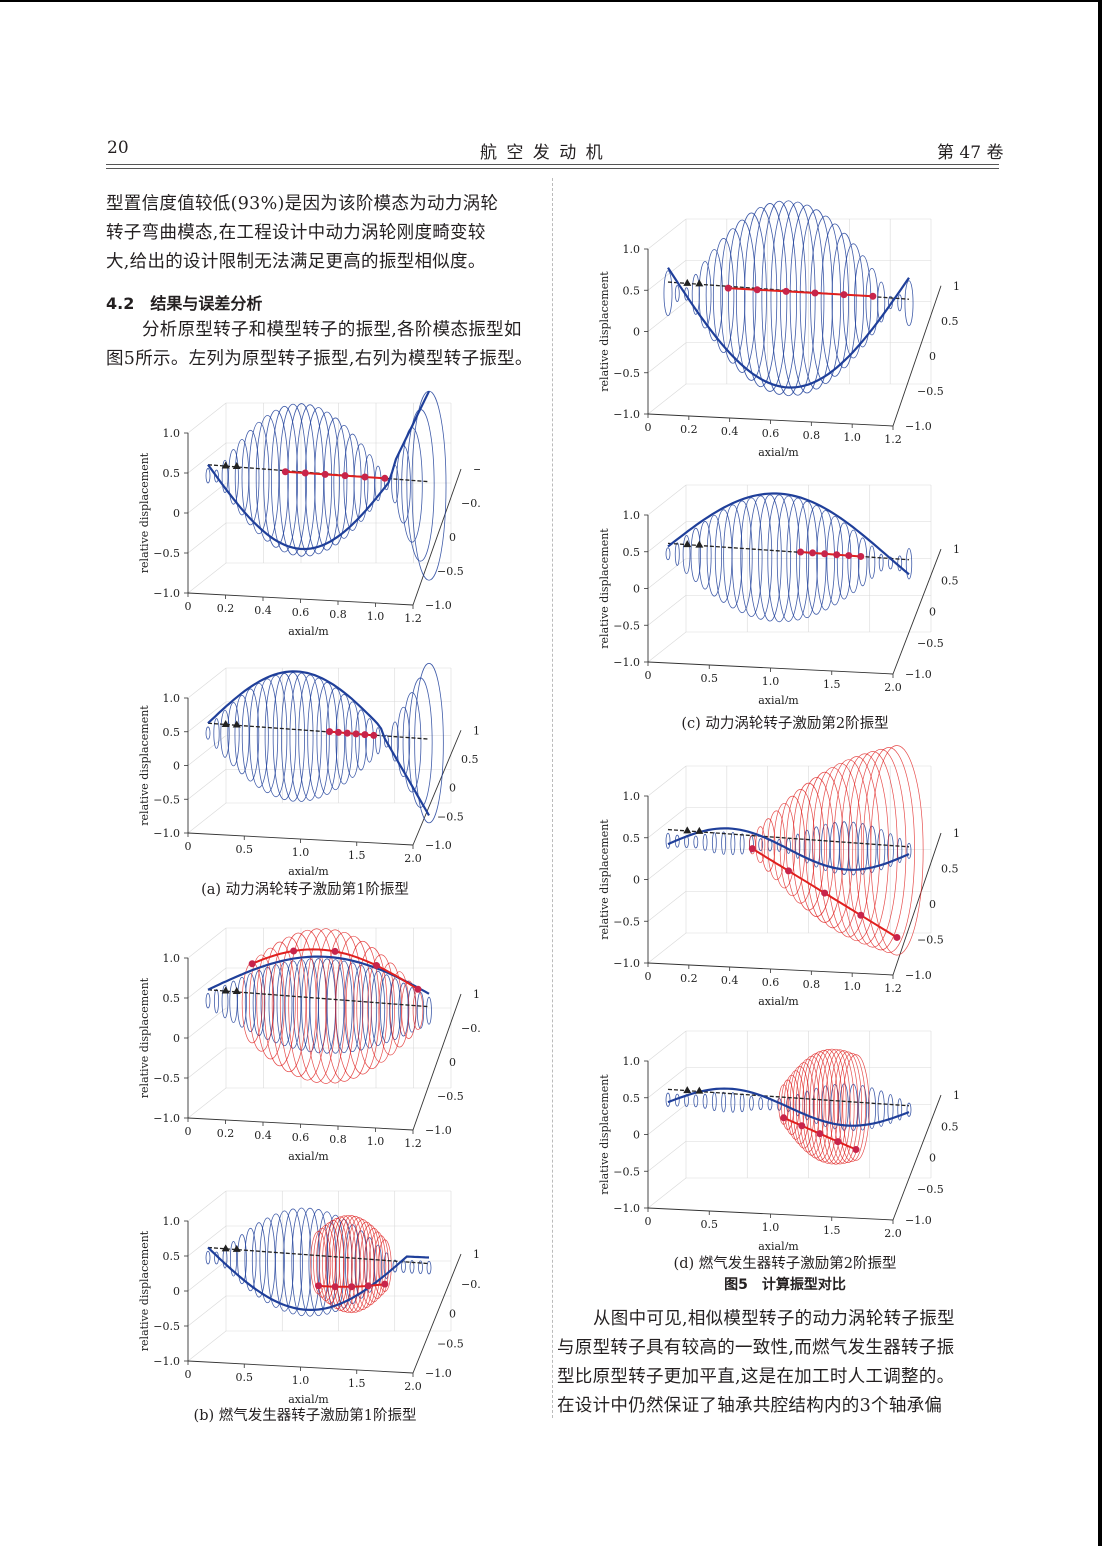 The height and width of the screenshot is (1546, 1102). What do you see at coordinates (950, 580) in the screenshot?
I see `z-tick-label: 0.5` at bounding box center [950, 580].